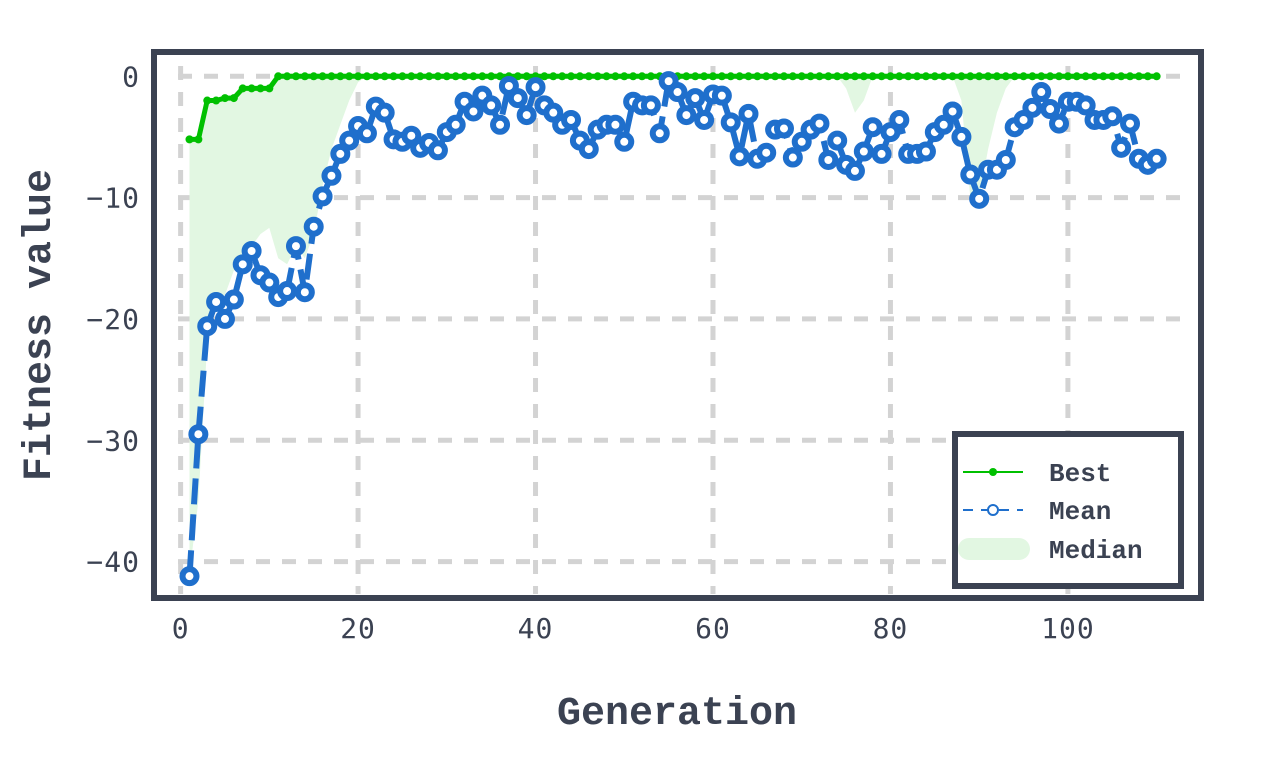 The image size is (1268, 764). Describe the element at coordinates (891, 628) in the screenshot. I see `x-tick-label: 80` at that location.